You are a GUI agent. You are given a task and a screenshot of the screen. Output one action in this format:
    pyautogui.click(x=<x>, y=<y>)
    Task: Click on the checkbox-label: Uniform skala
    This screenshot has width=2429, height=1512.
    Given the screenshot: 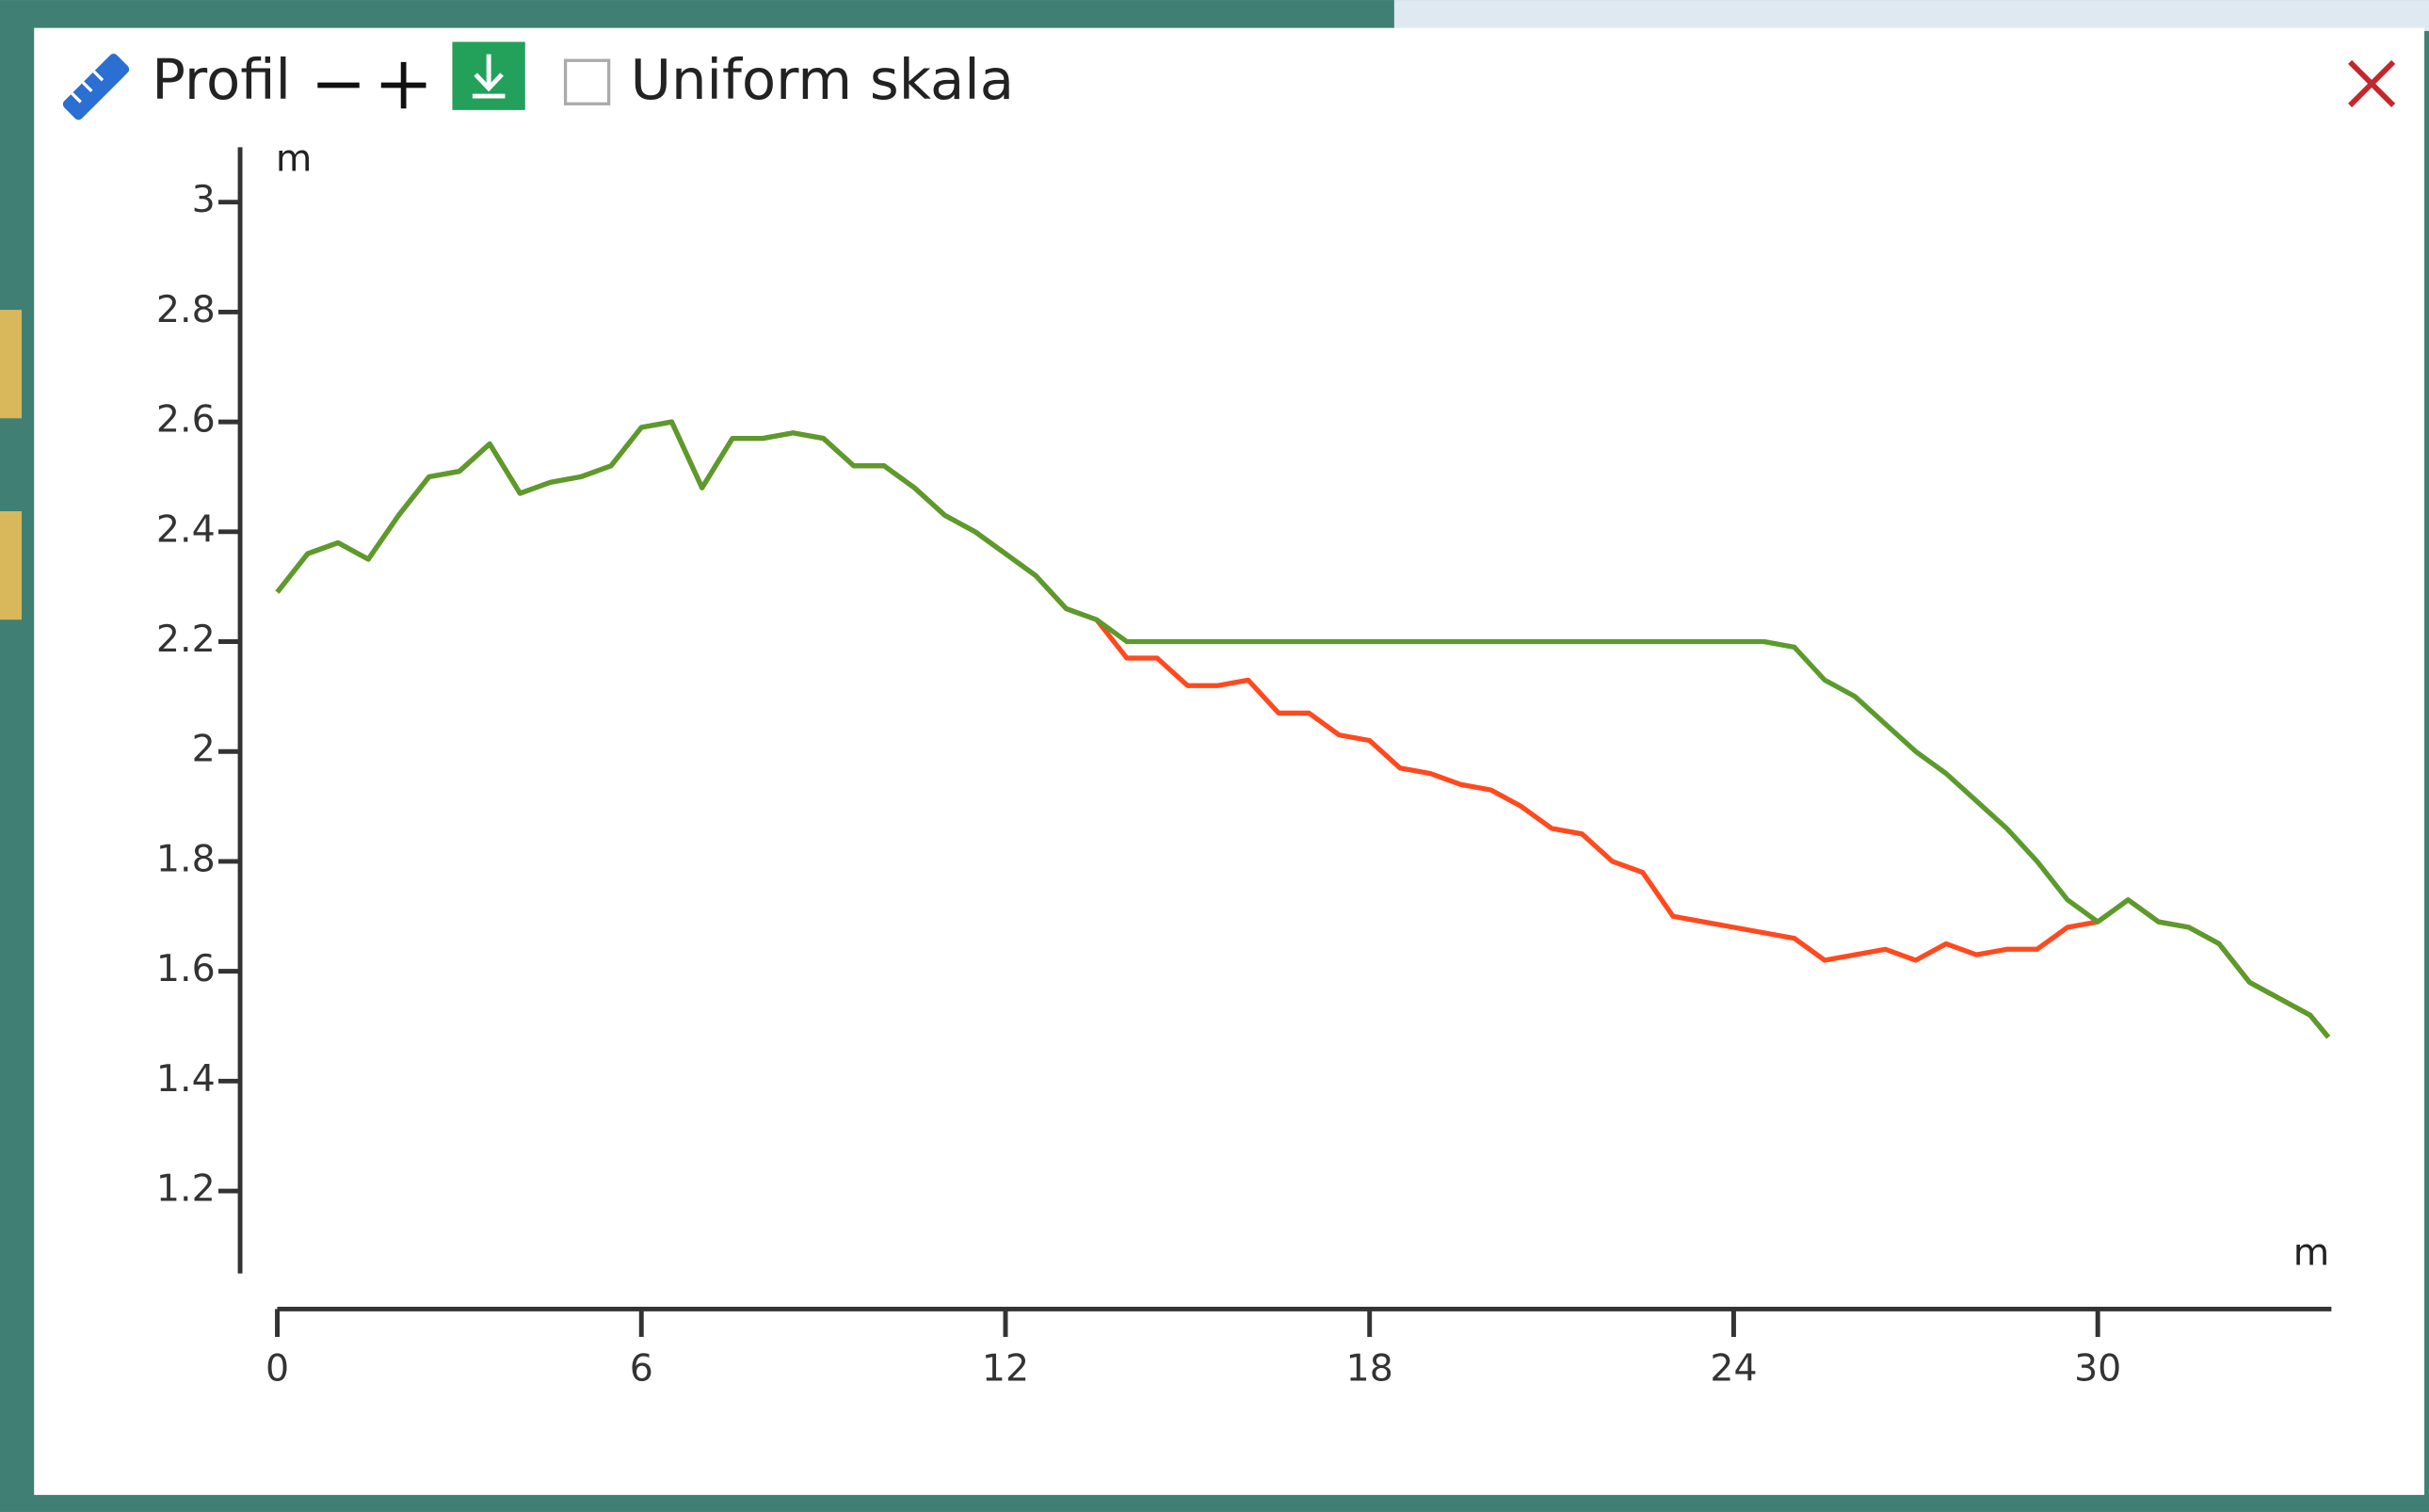 What is the action you would take?
    pyautogui.click(x=822, y=79)
    